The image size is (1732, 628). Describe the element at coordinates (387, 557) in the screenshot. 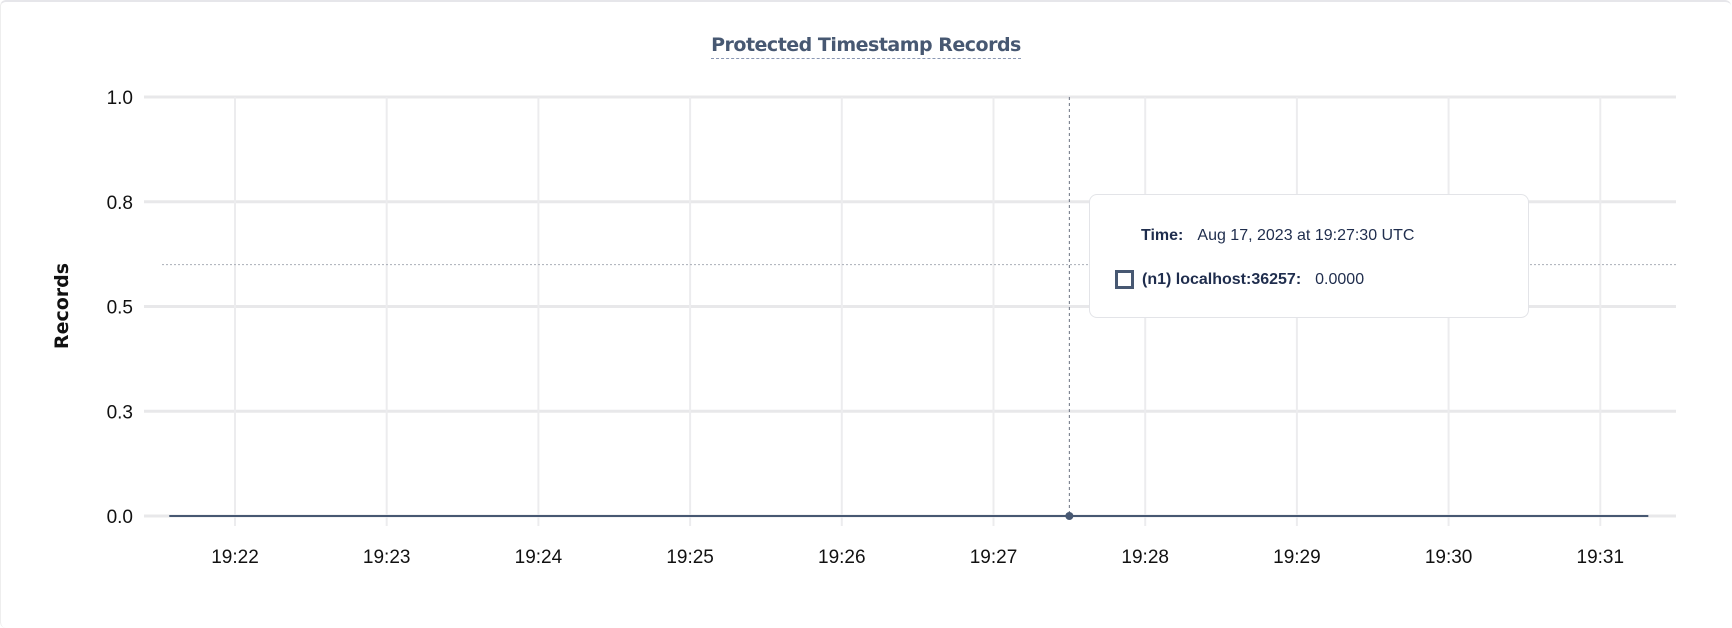

I see `x-tick-label: 19:23` at that location.